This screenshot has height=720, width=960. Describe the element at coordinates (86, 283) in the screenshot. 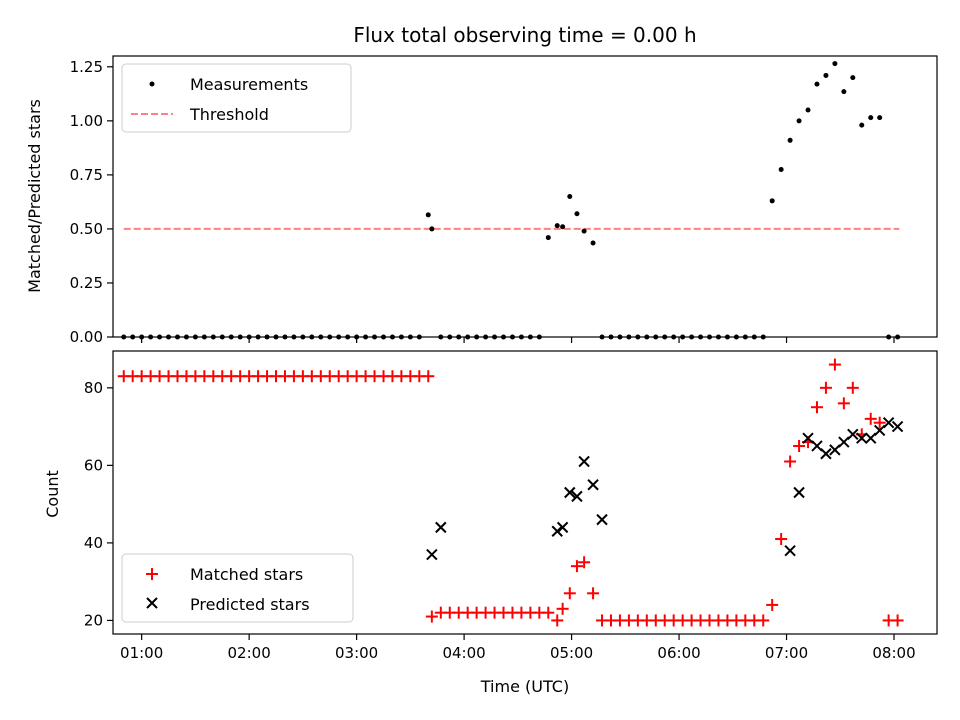

I see `y-tick-label-0-1: 0.25` at that location.